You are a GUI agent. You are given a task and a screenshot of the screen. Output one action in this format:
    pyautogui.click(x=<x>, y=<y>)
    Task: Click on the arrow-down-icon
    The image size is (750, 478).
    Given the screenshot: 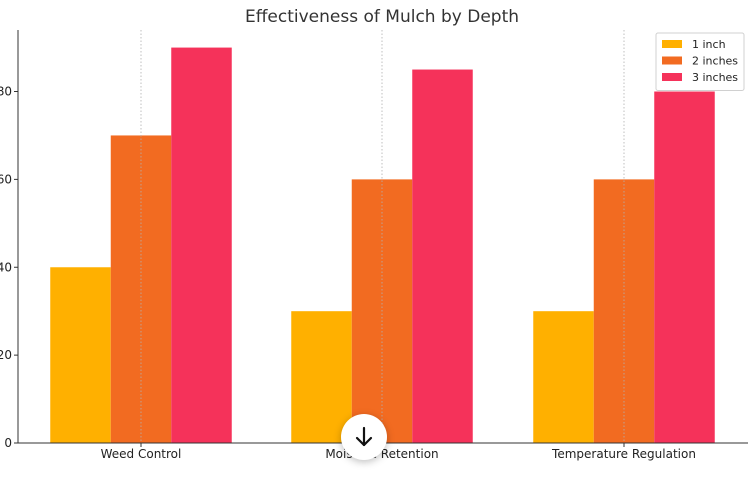 What is the action you would take?
    pyautogui.click(x=364, y=436)
    